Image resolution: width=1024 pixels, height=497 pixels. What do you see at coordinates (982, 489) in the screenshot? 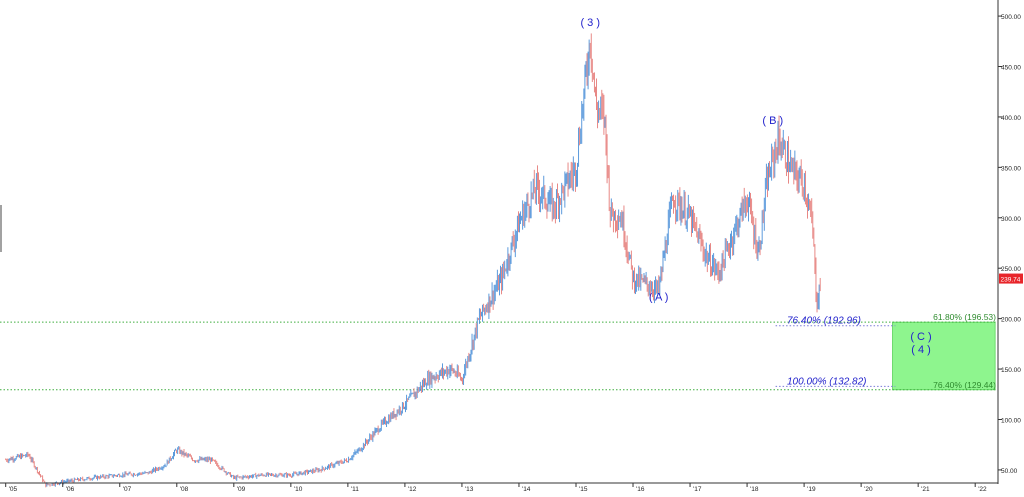
I see `x-tick-label: '22` at bounding box center [982, 489].